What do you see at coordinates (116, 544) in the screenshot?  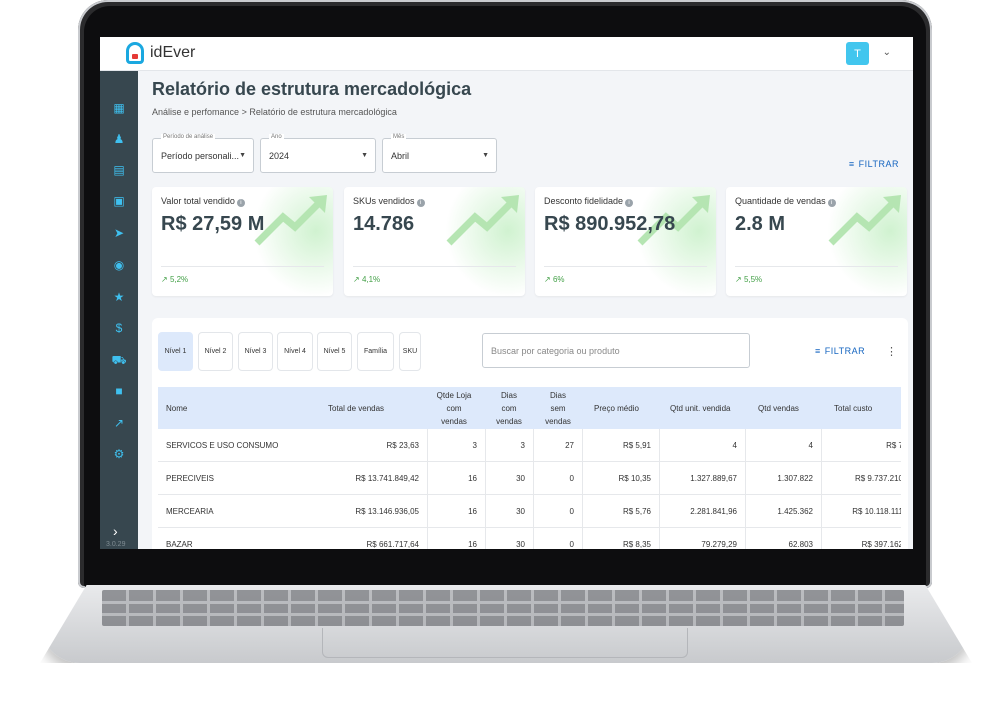 I see `app-version: 3.0.29` at bounding box center [116, 544].